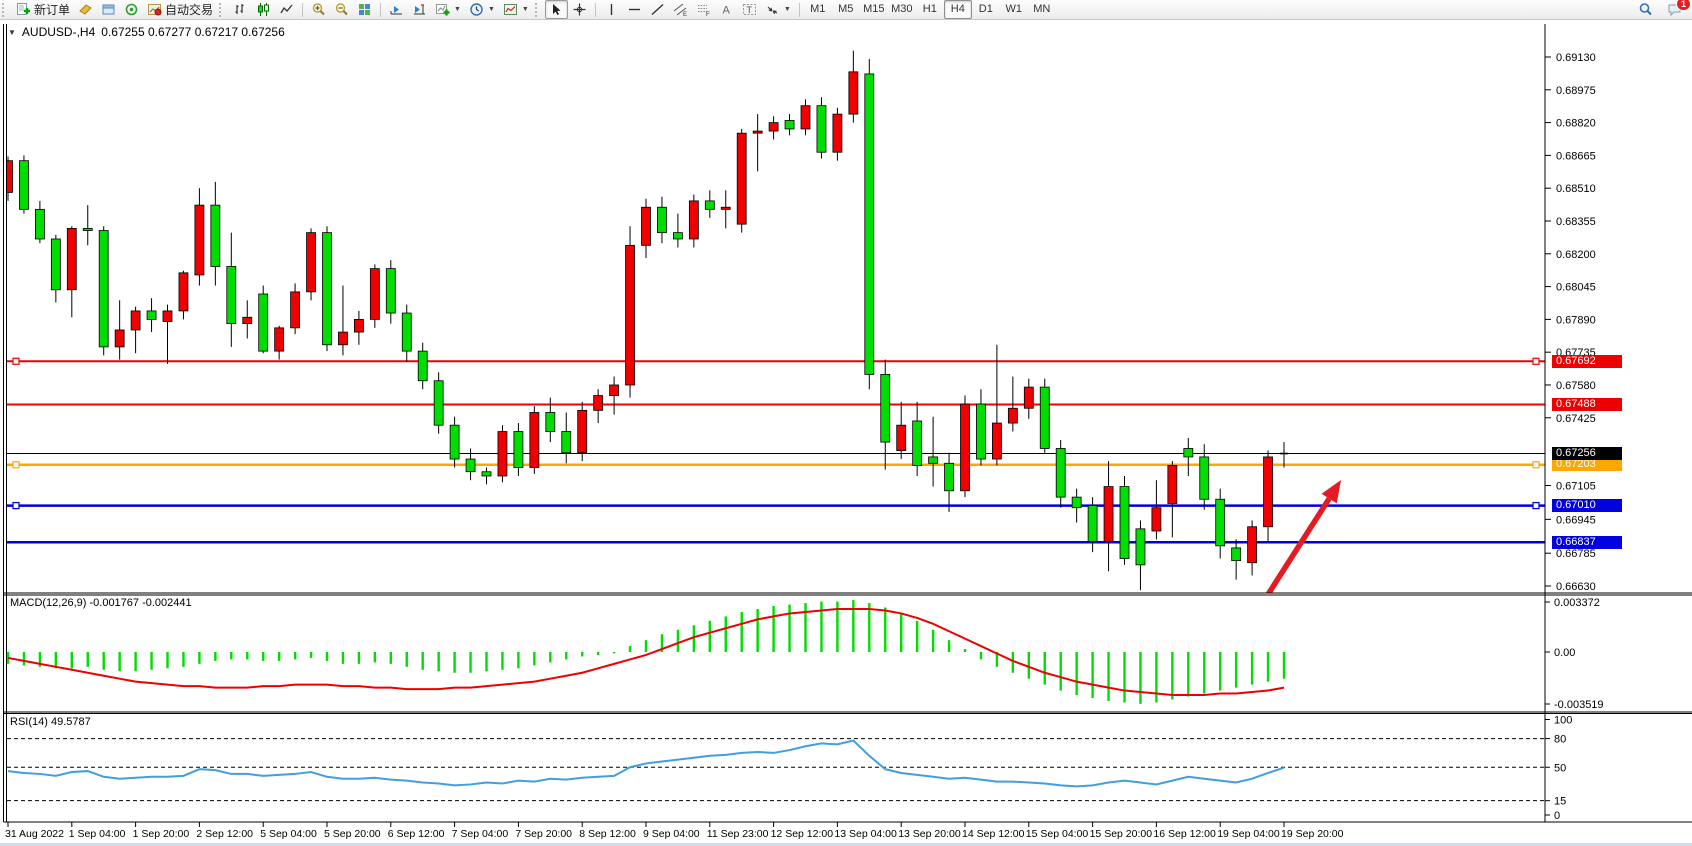  Describe the element at coordinates (303, 9) in the screenshot. I see `toolbar-separator` at that location.